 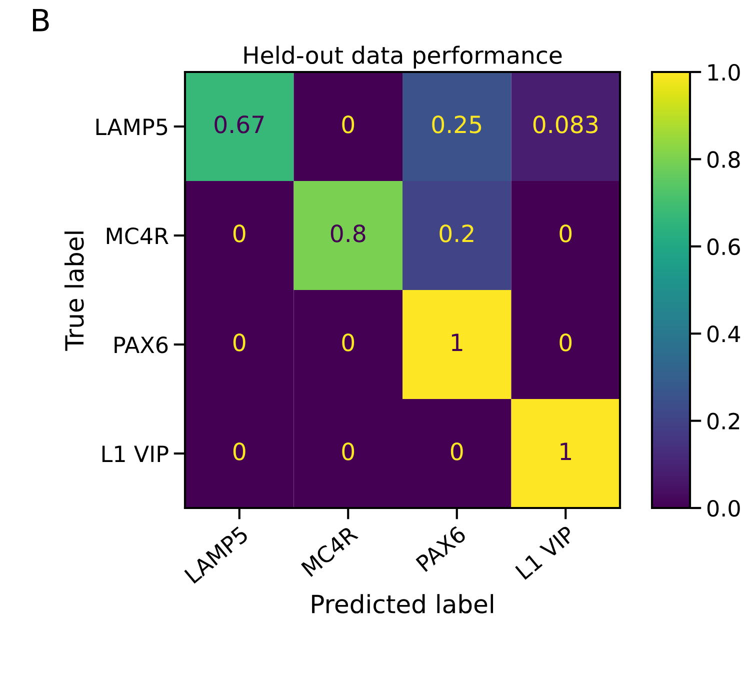 What do you see at coordinates (723, 247) in the screenshot?
I see `color-bar-label: 0.6` at bounding box center [723, 247].